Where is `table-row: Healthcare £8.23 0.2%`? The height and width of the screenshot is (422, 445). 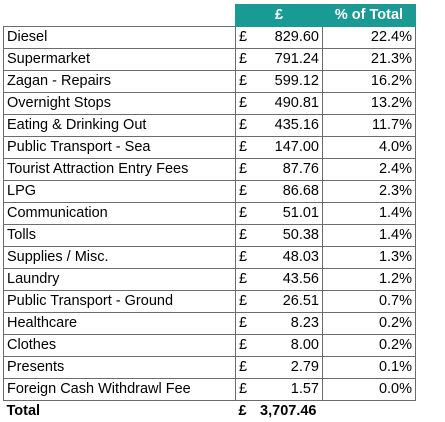
table-row: Healthcare £8.23 0.2% is located at coordinates (209, 323).